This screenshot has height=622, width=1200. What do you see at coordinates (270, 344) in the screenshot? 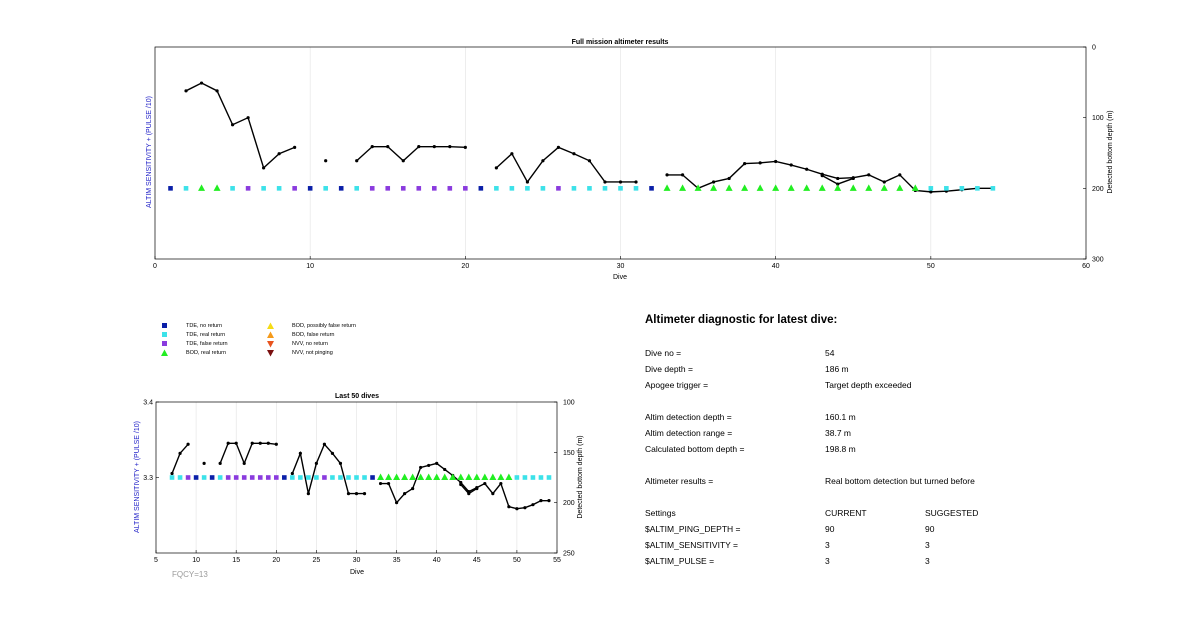
I see `red-triangle-down-icon` at bounding box center [270, 344].